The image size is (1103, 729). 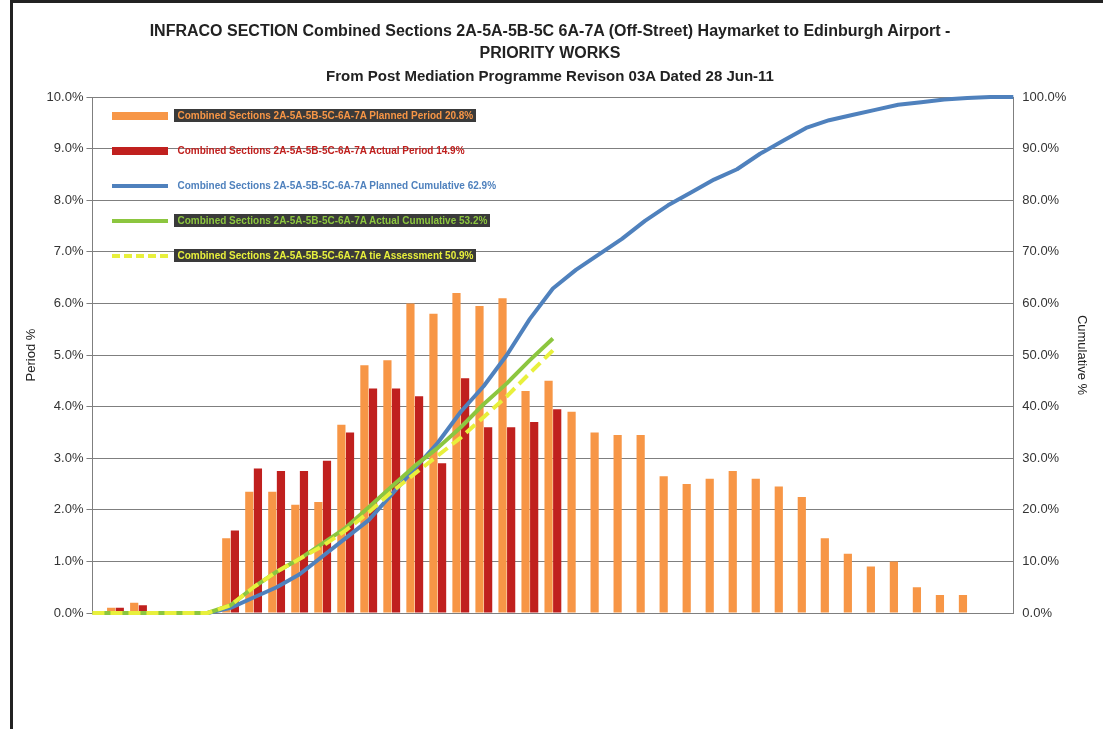 I want to click on y-axis-title: Period %, so click(x=31, y=355).